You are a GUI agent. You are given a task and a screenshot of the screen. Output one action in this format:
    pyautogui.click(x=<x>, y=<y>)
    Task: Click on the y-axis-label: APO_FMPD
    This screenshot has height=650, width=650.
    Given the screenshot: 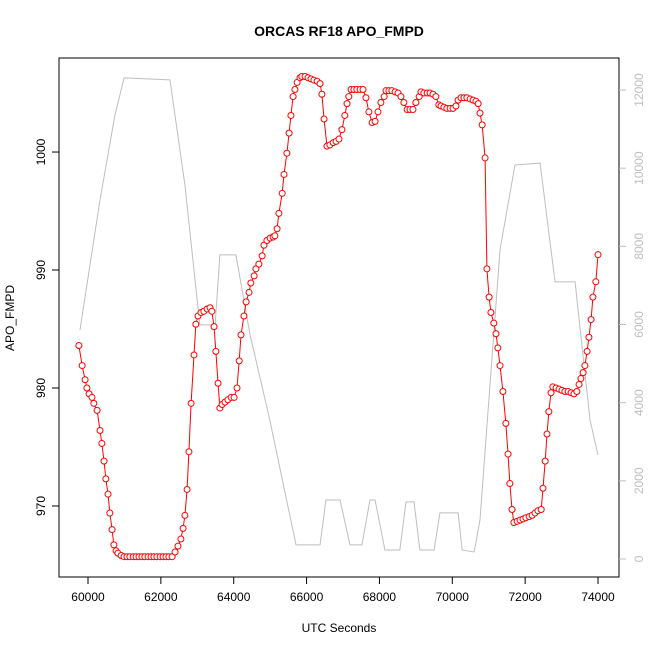 What is the action you would take?
    pyautogui.click(x=10, y=318)
    